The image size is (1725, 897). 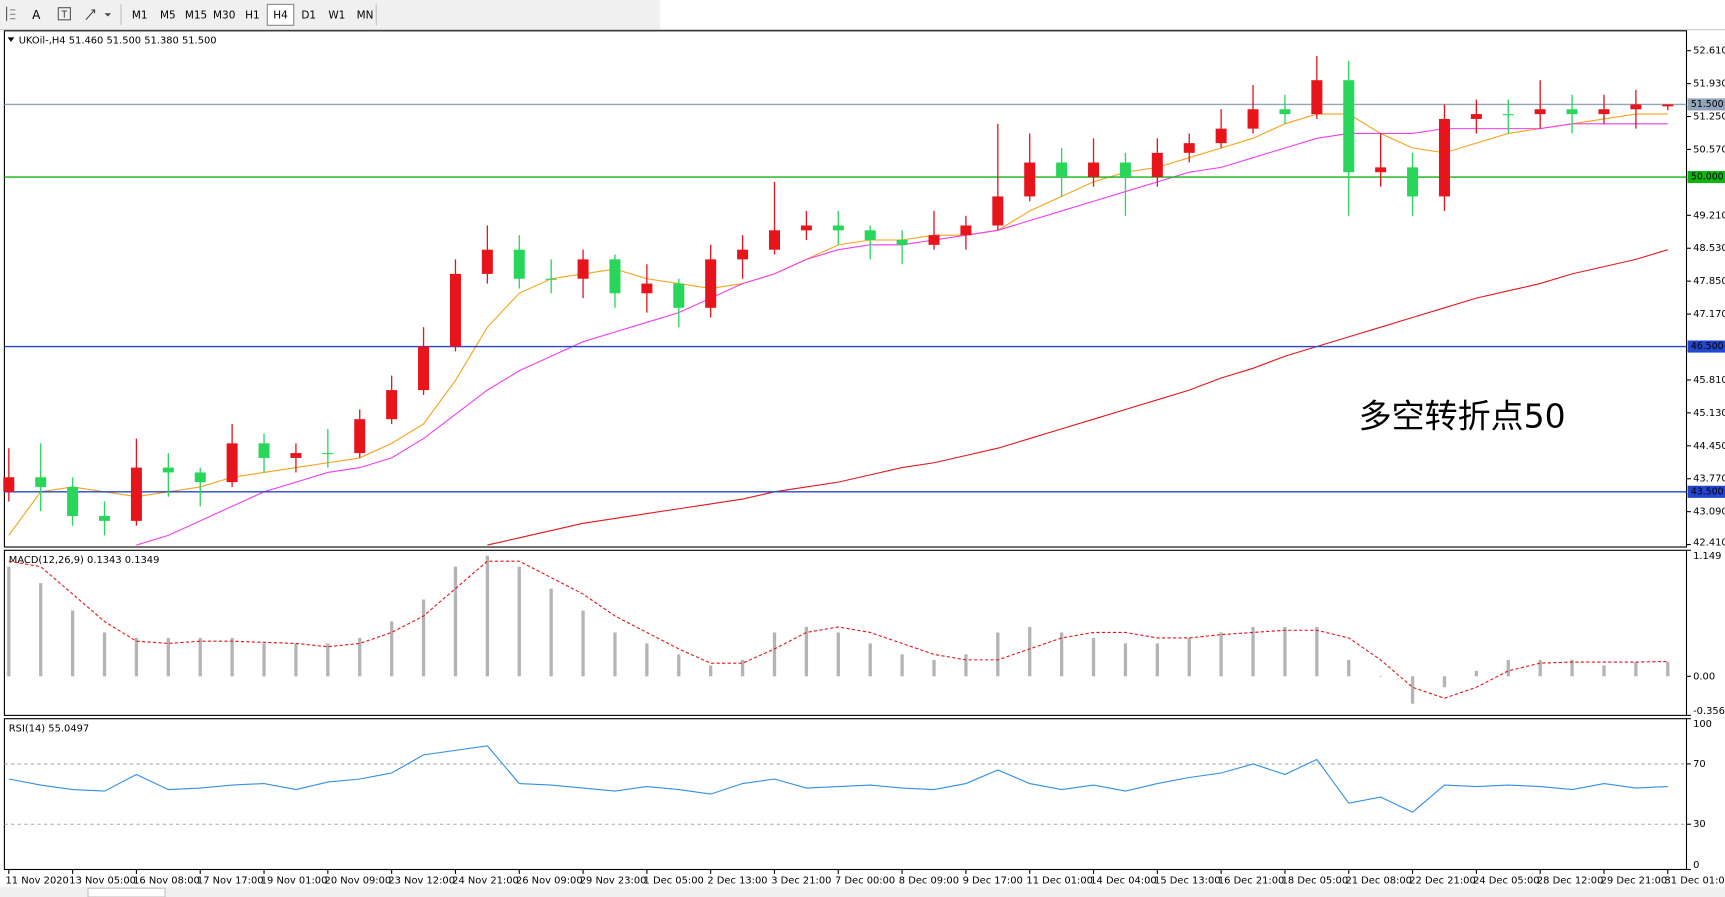 What do you see at coordinates (11, 13) in the screenshot?
I see `line-tool` at bounding box center [11, 13].